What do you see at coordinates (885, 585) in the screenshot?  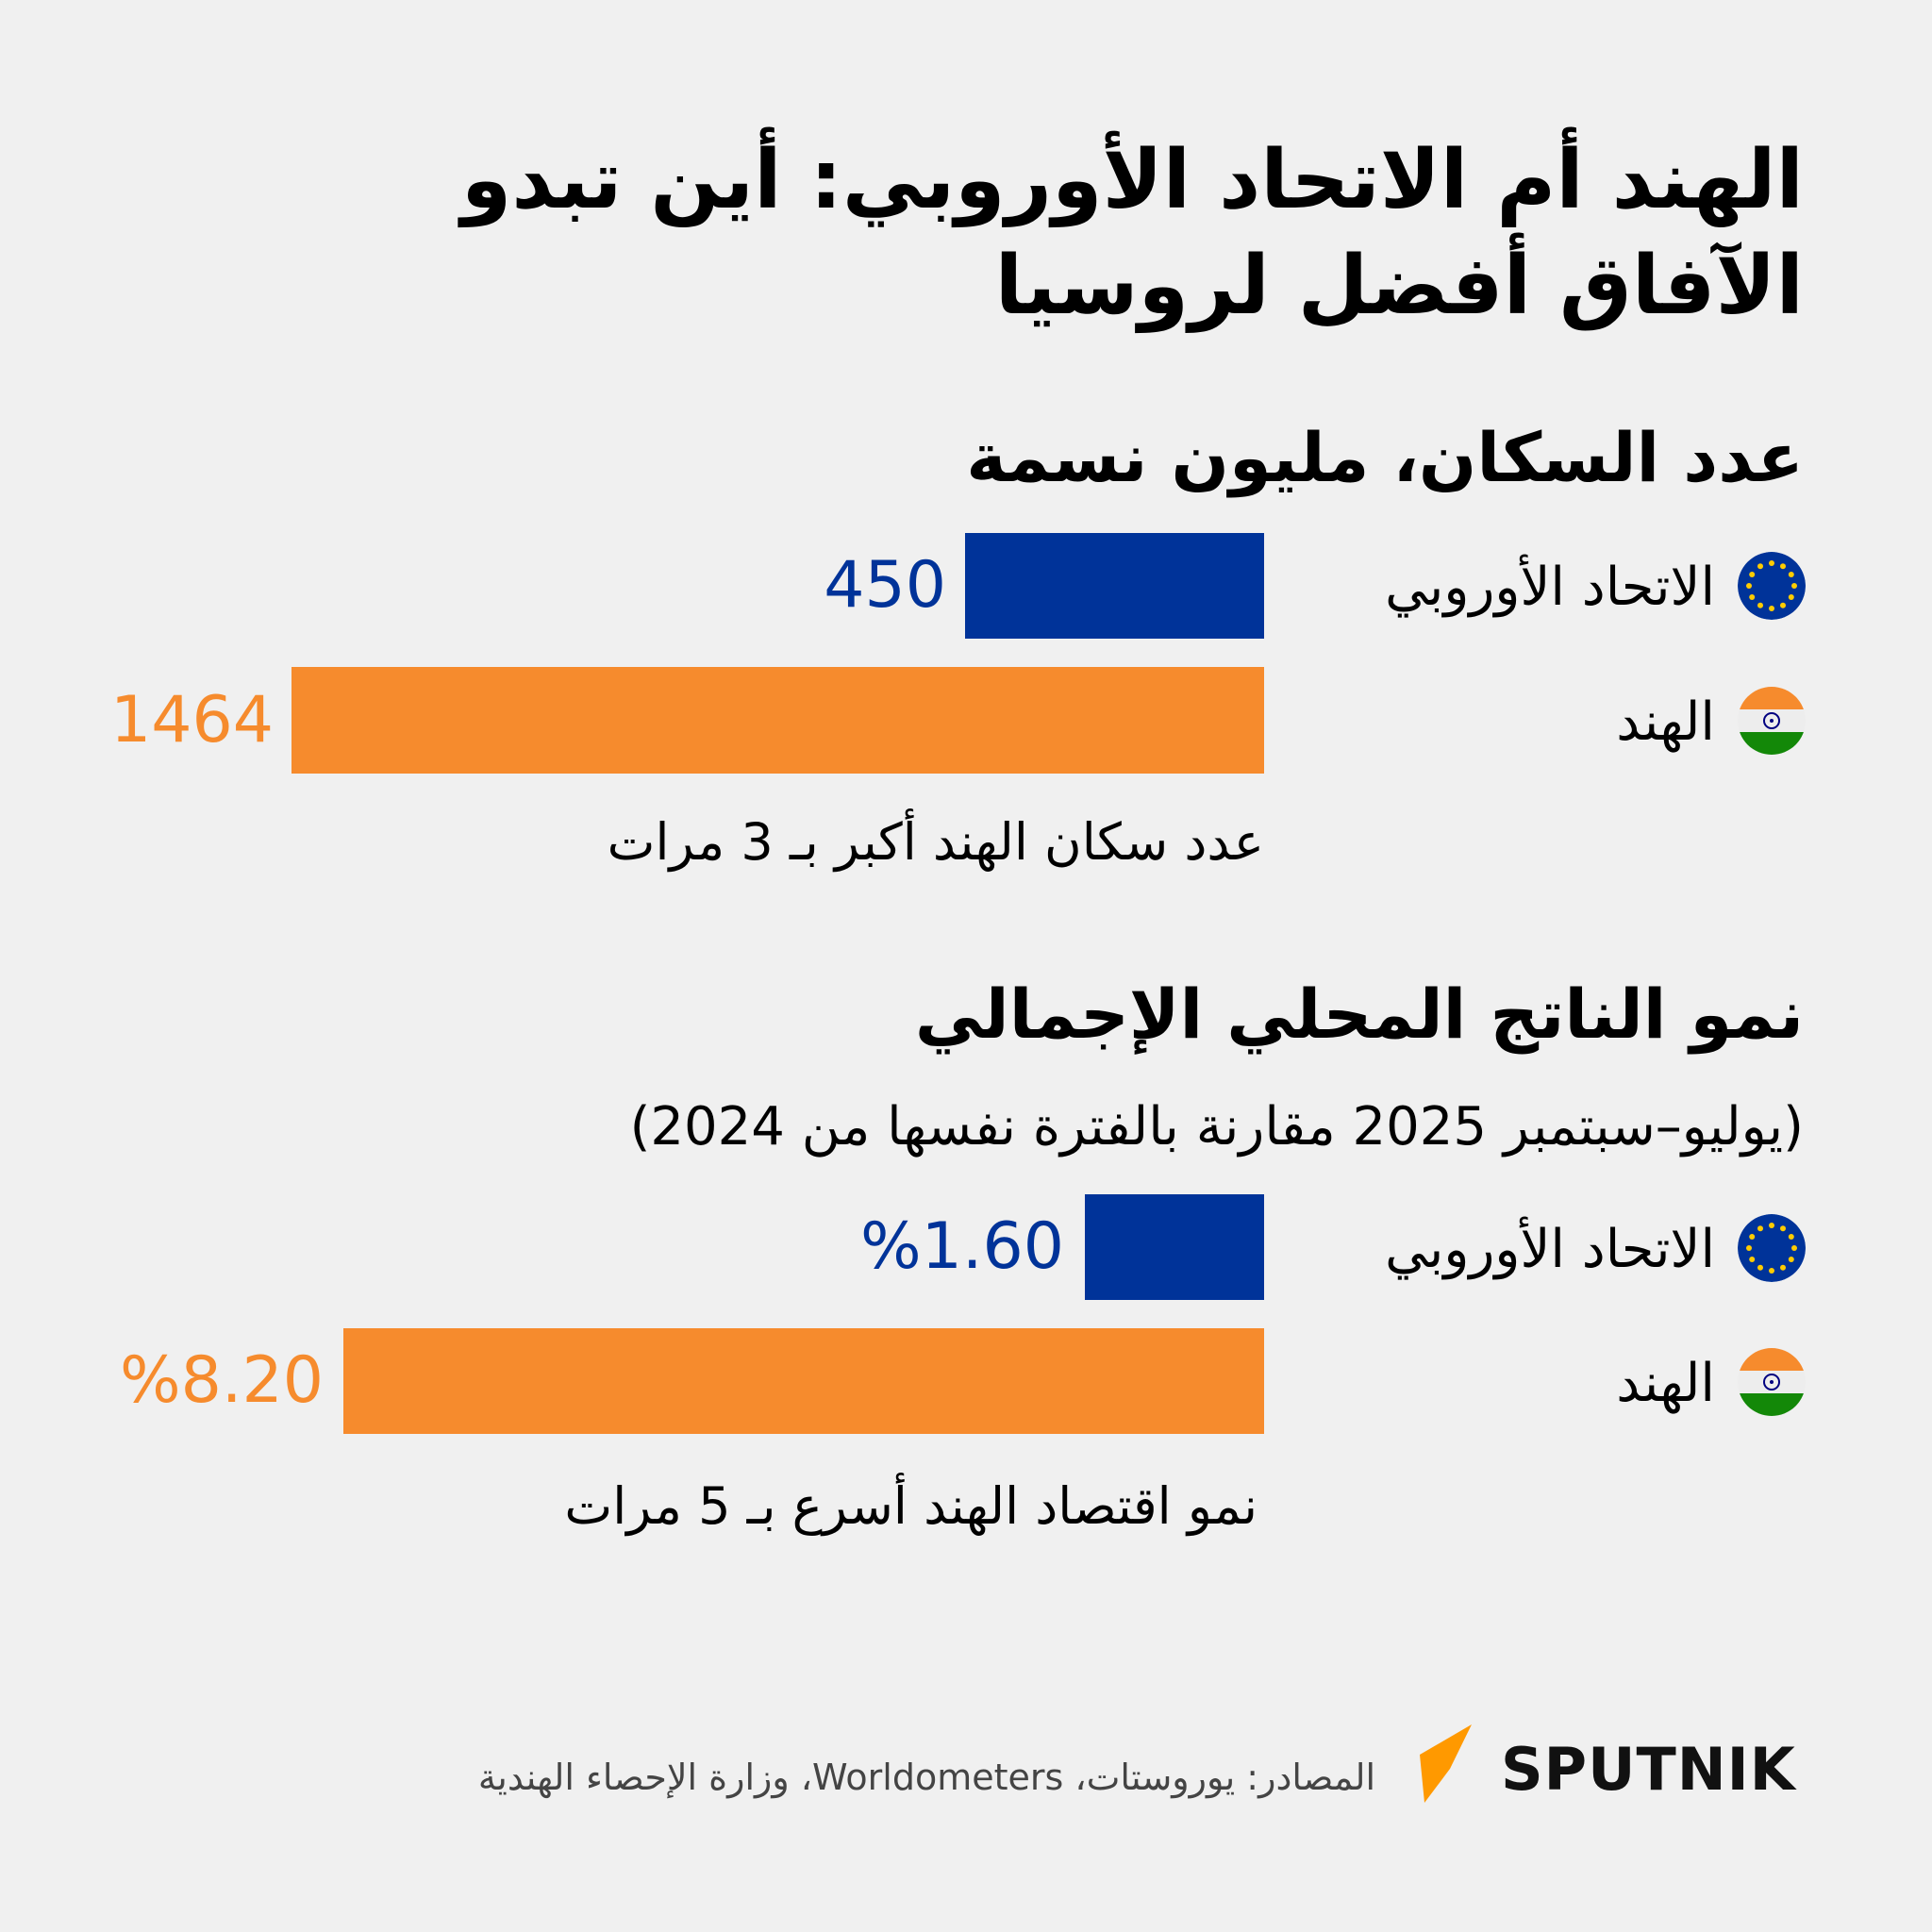 I see `population-eu-value: 450` at bounding box center [885, 585].